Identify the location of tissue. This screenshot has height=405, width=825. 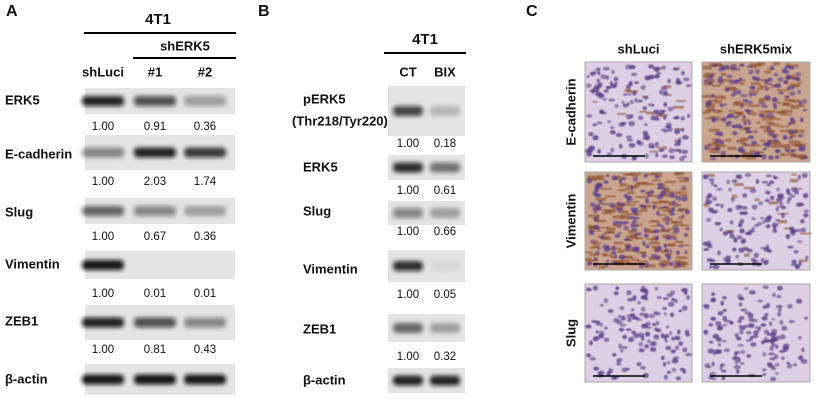
(638, 220).